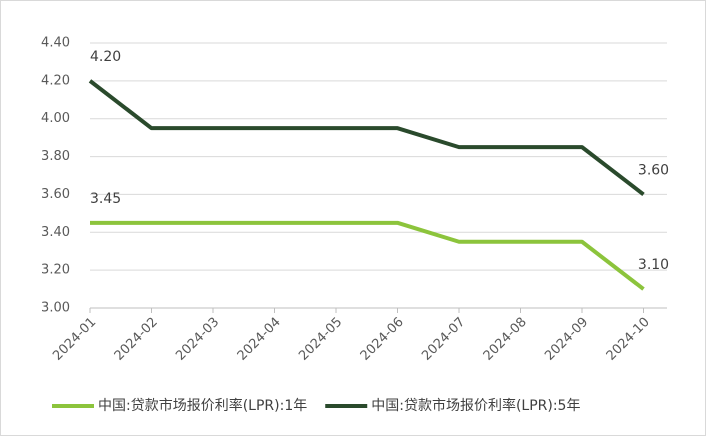 Image resolution: width=706 pixels, height=436 pixels. What do you see at coordinates (367, 255) in the screenshot?
I see `series-line` at bounding box center [367, 255].